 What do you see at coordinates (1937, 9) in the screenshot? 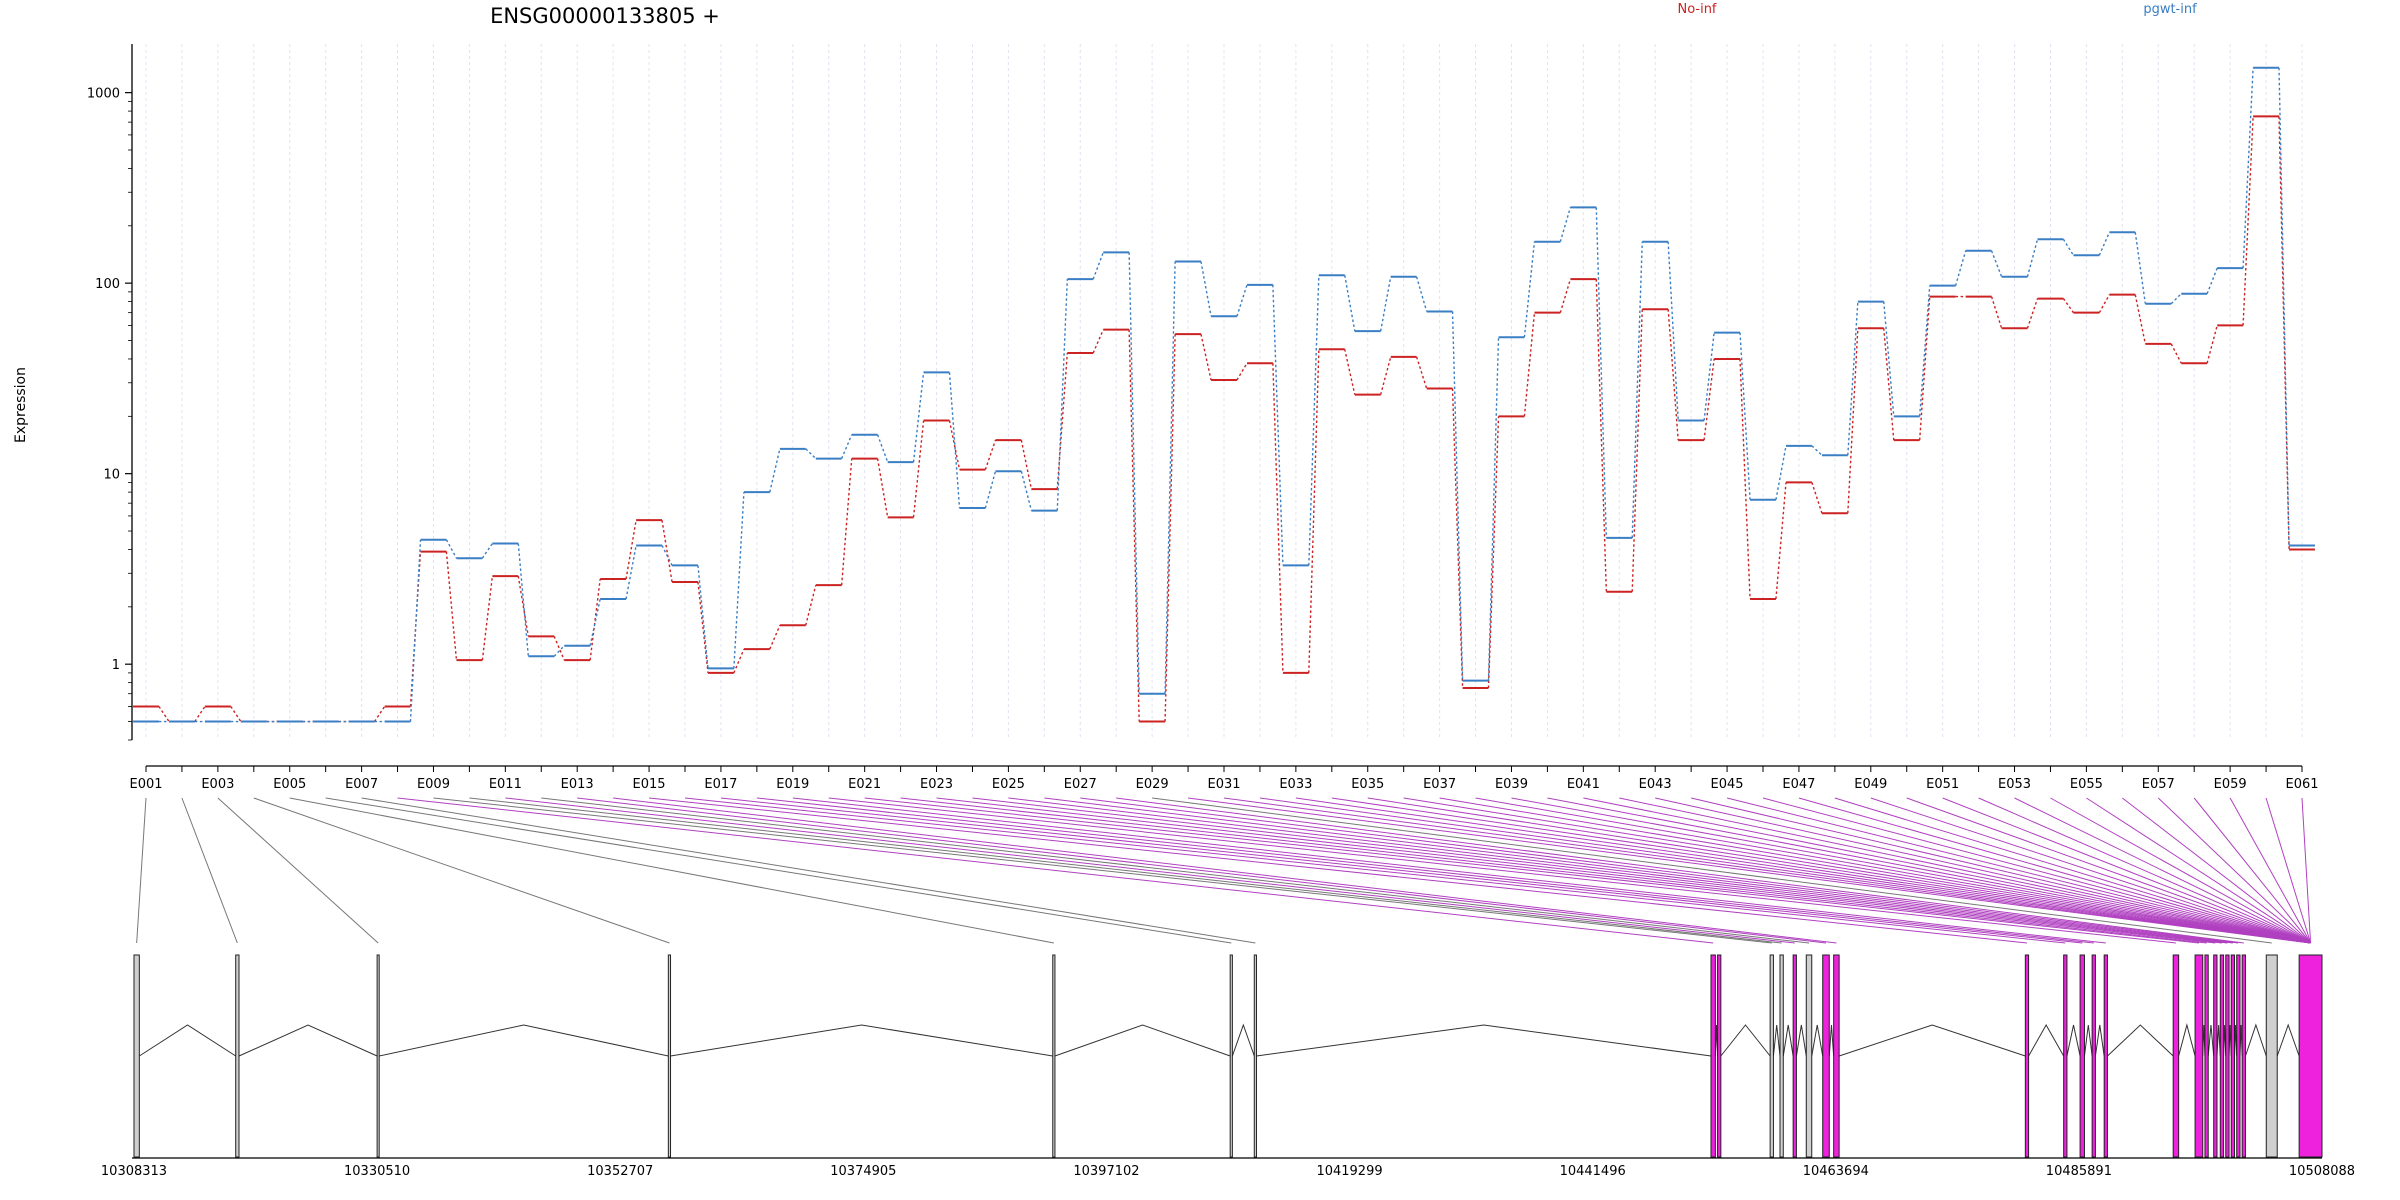
I see `legend: No-inf pgwt-inf` at bounding box center [1937, 9].